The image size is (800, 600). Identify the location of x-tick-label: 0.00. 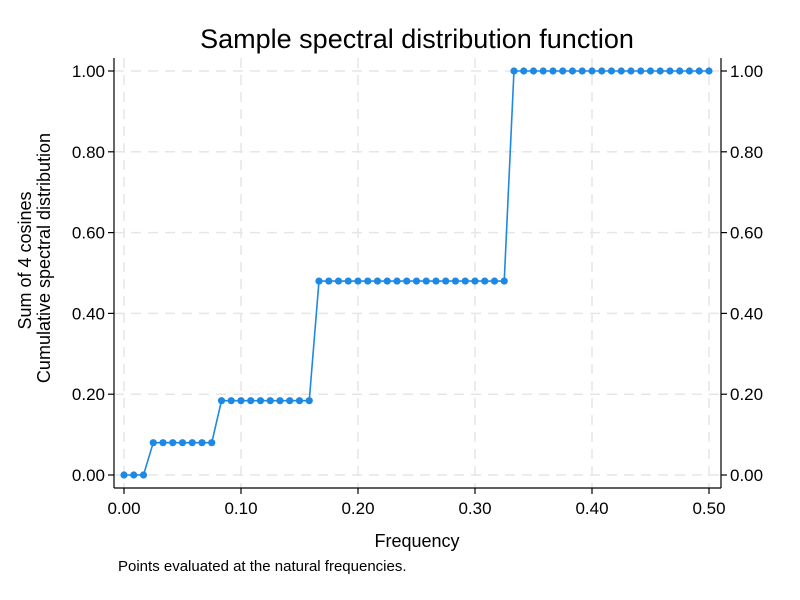
(123, 508).